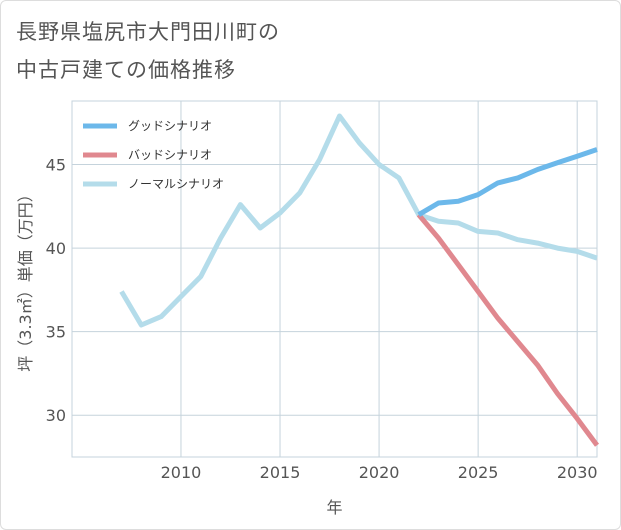  Describe the element at coordinates (148, 32) in the screenshot. I see `chart-title-line-1: 長野県塩尻市大門田川町の` at that location.